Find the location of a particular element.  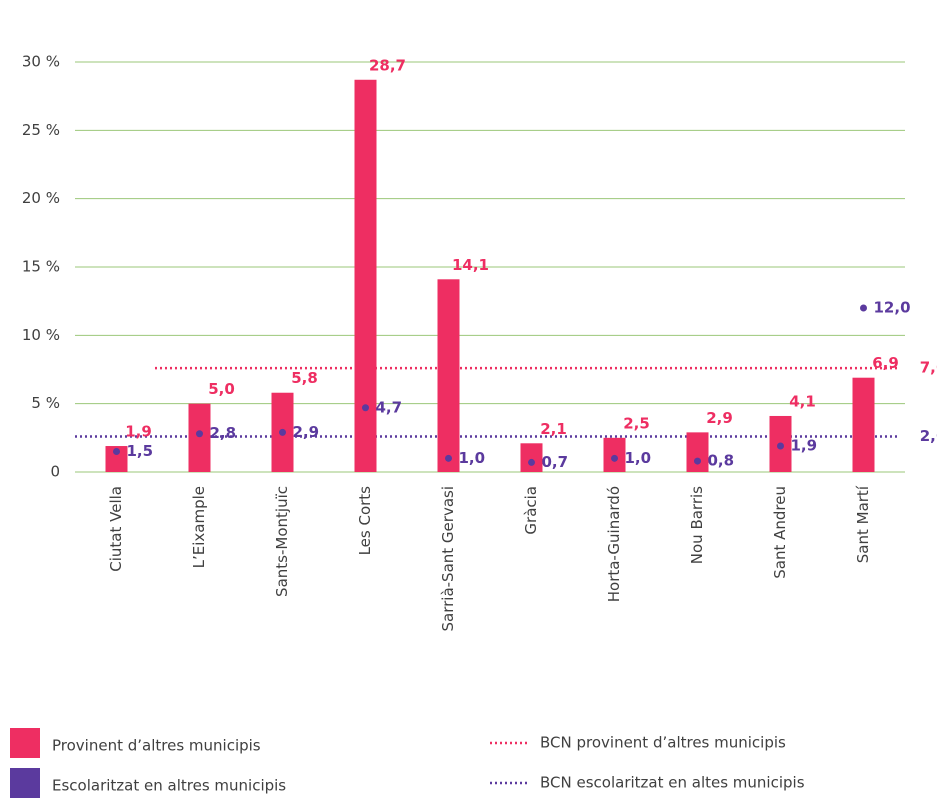

x-tick-label: Sants-Montjuïc is located at coordinates (282, 541).